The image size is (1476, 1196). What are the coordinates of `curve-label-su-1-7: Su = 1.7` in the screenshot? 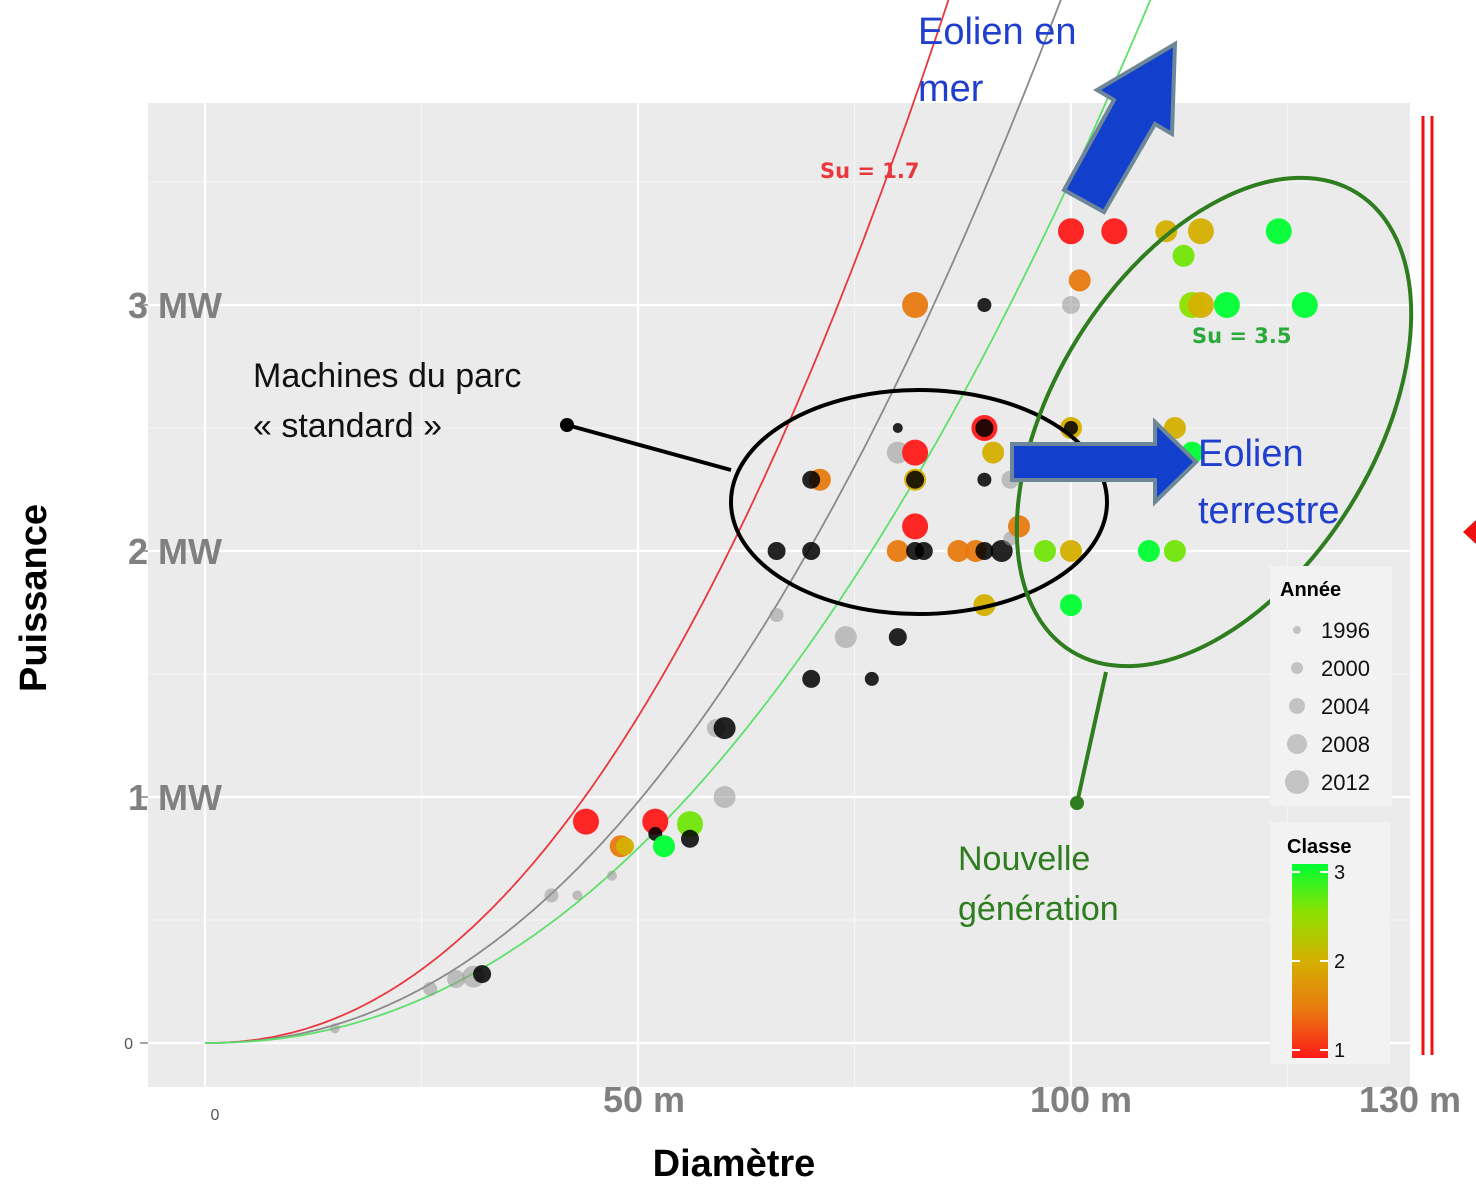 It's located at (870, 171).